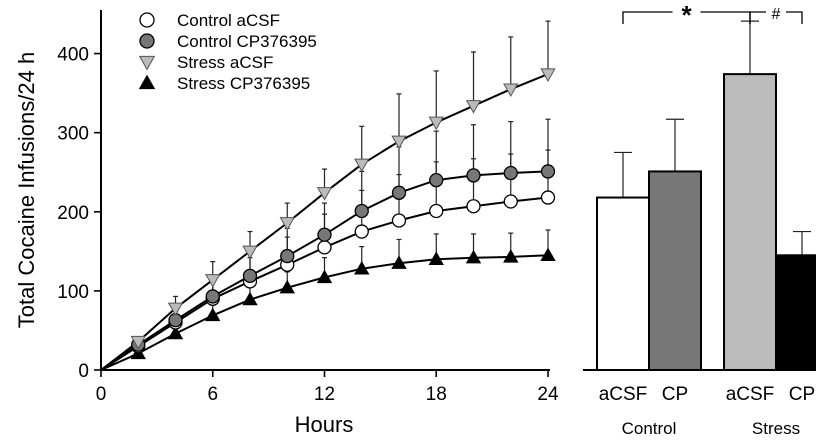  I want to click on group-label: Control, so click(649, 428).